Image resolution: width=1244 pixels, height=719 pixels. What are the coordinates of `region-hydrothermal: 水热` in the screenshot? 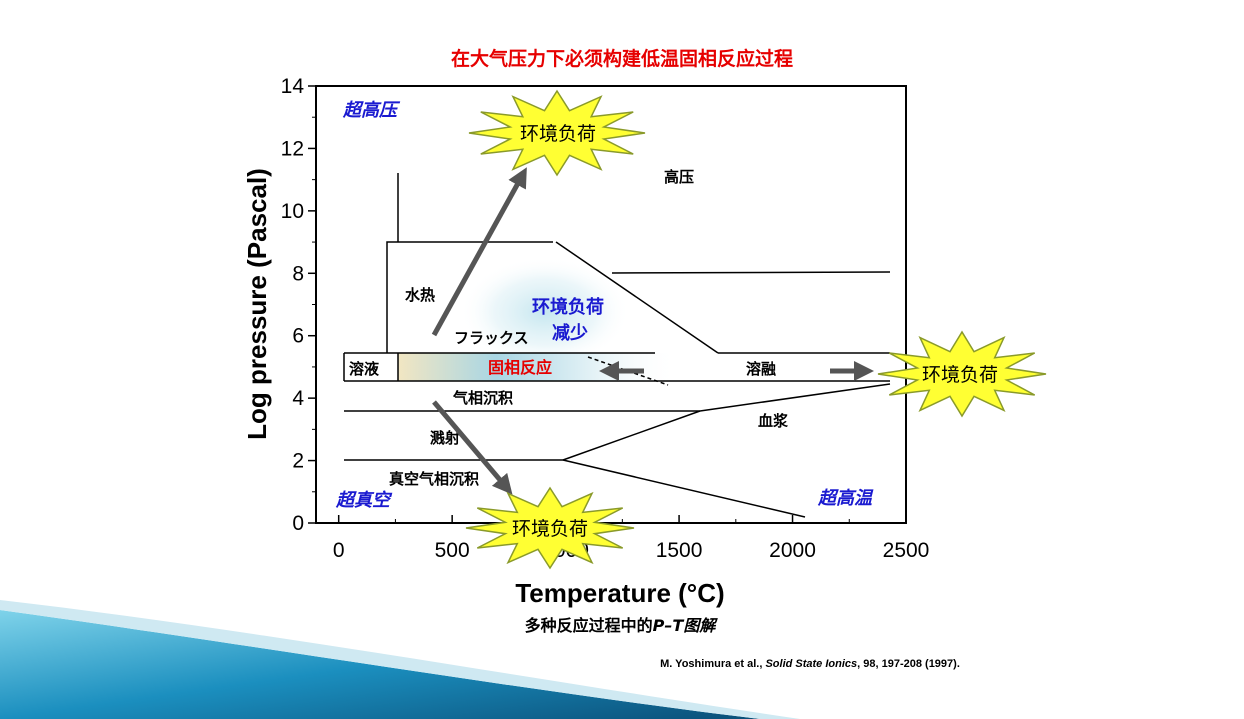 It's located at (420, 295).